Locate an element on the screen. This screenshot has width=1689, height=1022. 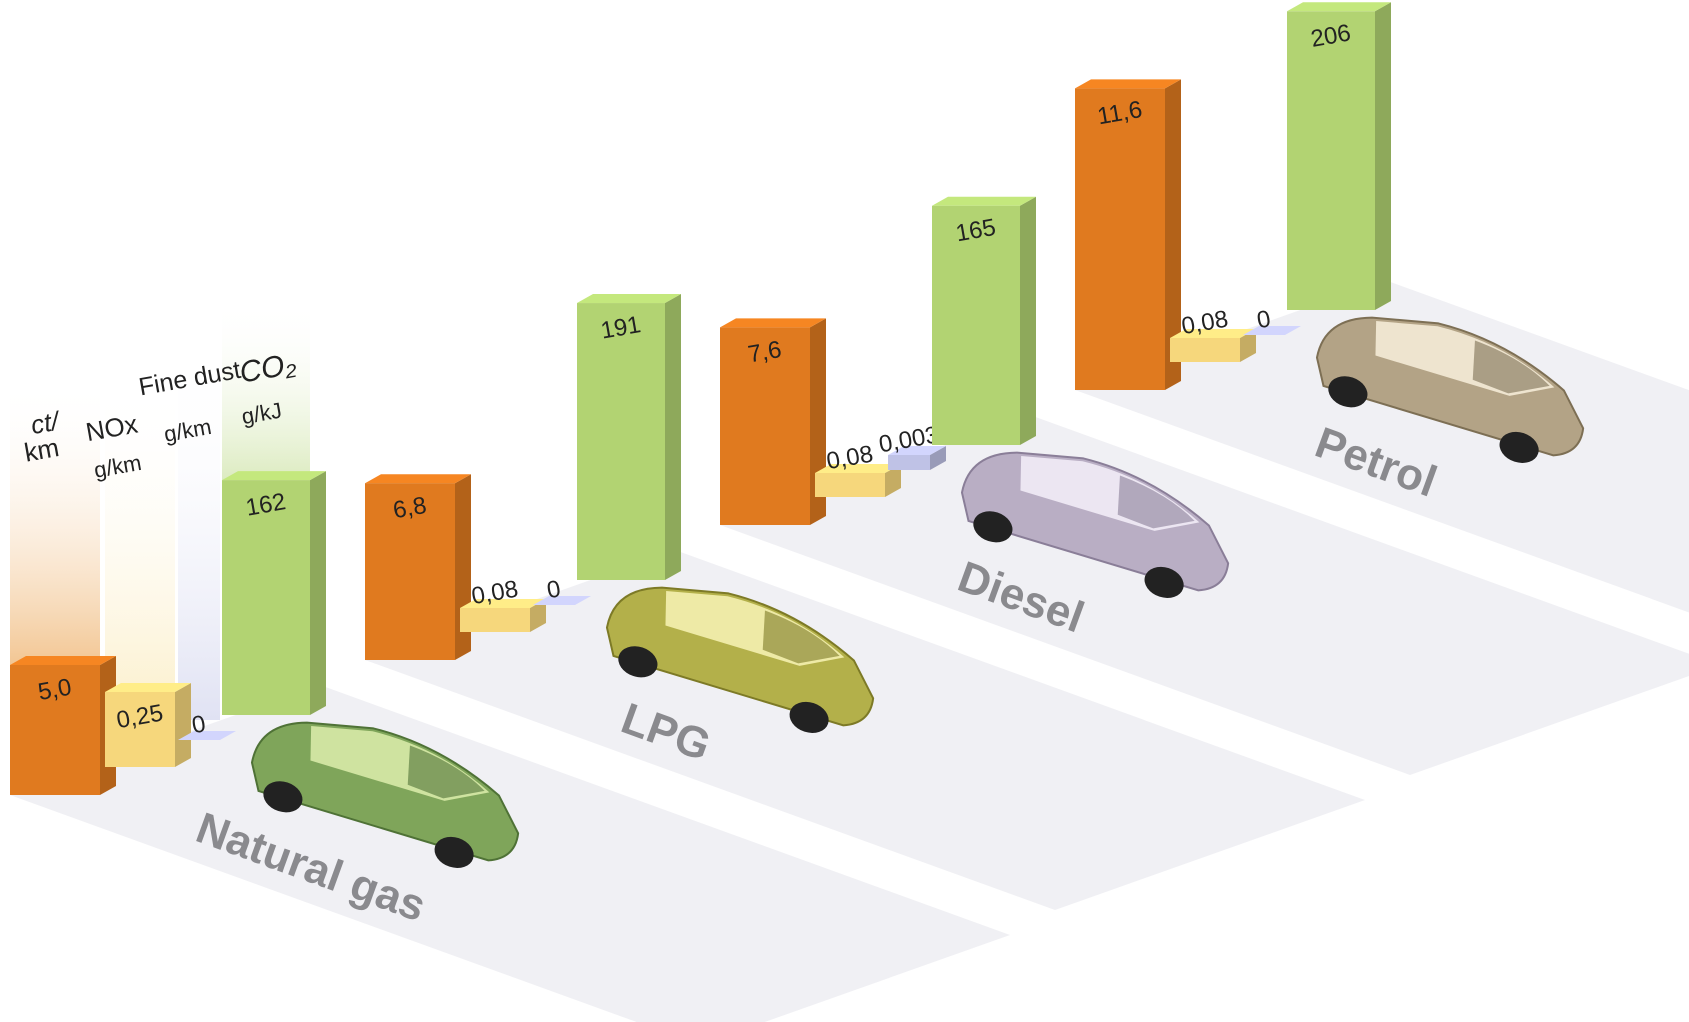
floor-stripe is located at coordinates (1382, 446).